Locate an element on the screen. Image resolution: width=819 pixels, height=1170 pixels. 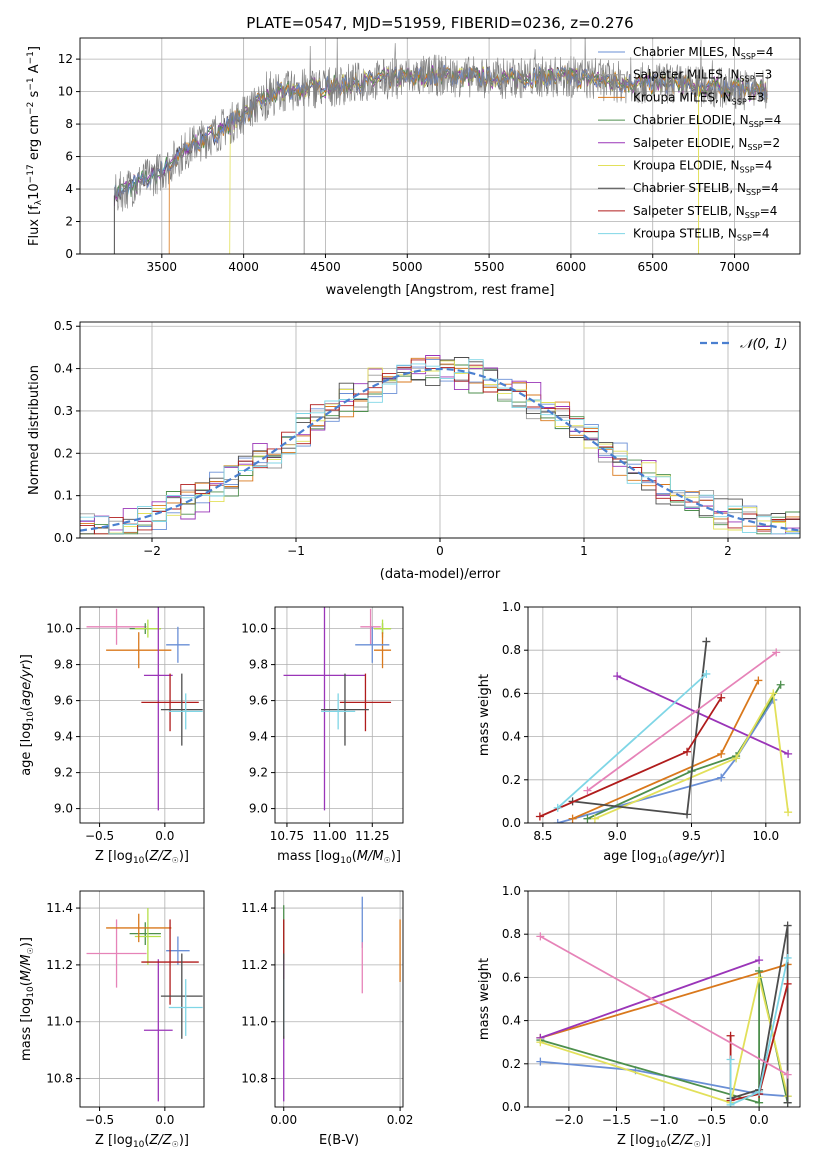
x-tick-label: 4500 is located at coordinates (325, 267).